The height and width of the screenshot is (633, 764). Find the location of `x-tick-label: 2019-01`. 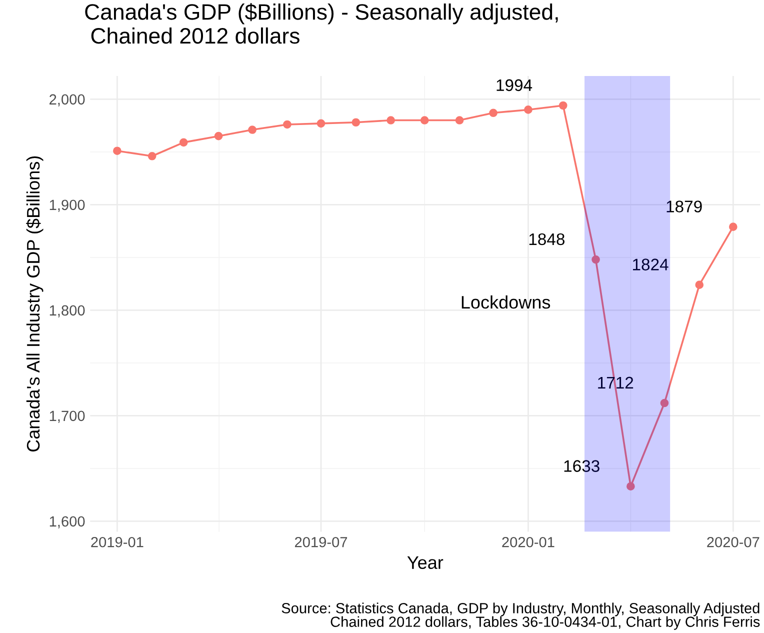

x-tick-label: 2019-01 is located at coordinates (117, 542).